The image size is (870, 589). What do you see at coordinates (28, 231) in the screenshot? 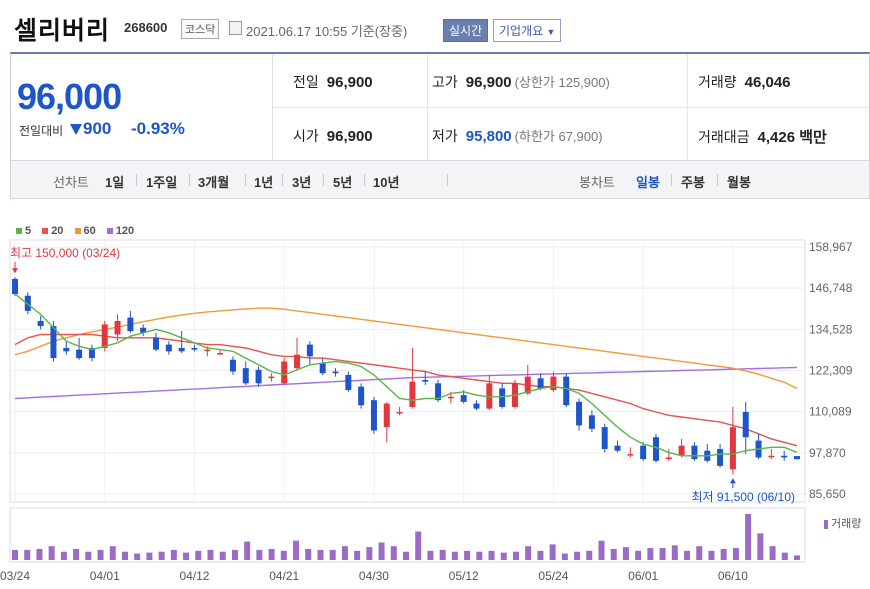
I see `legend-ma5-label: 5` at bounding box center [28, 231].